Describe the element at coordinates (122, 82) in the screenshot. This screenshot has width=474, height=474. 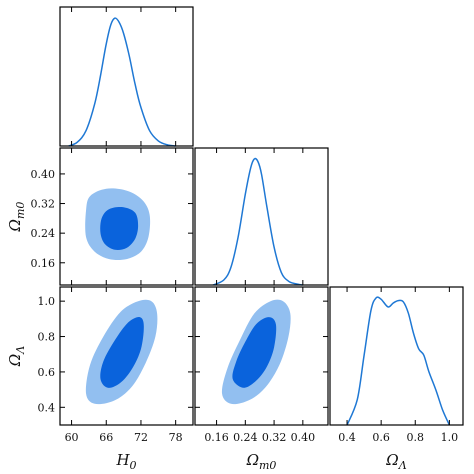
I see `marginal-curve-H0` at that location.